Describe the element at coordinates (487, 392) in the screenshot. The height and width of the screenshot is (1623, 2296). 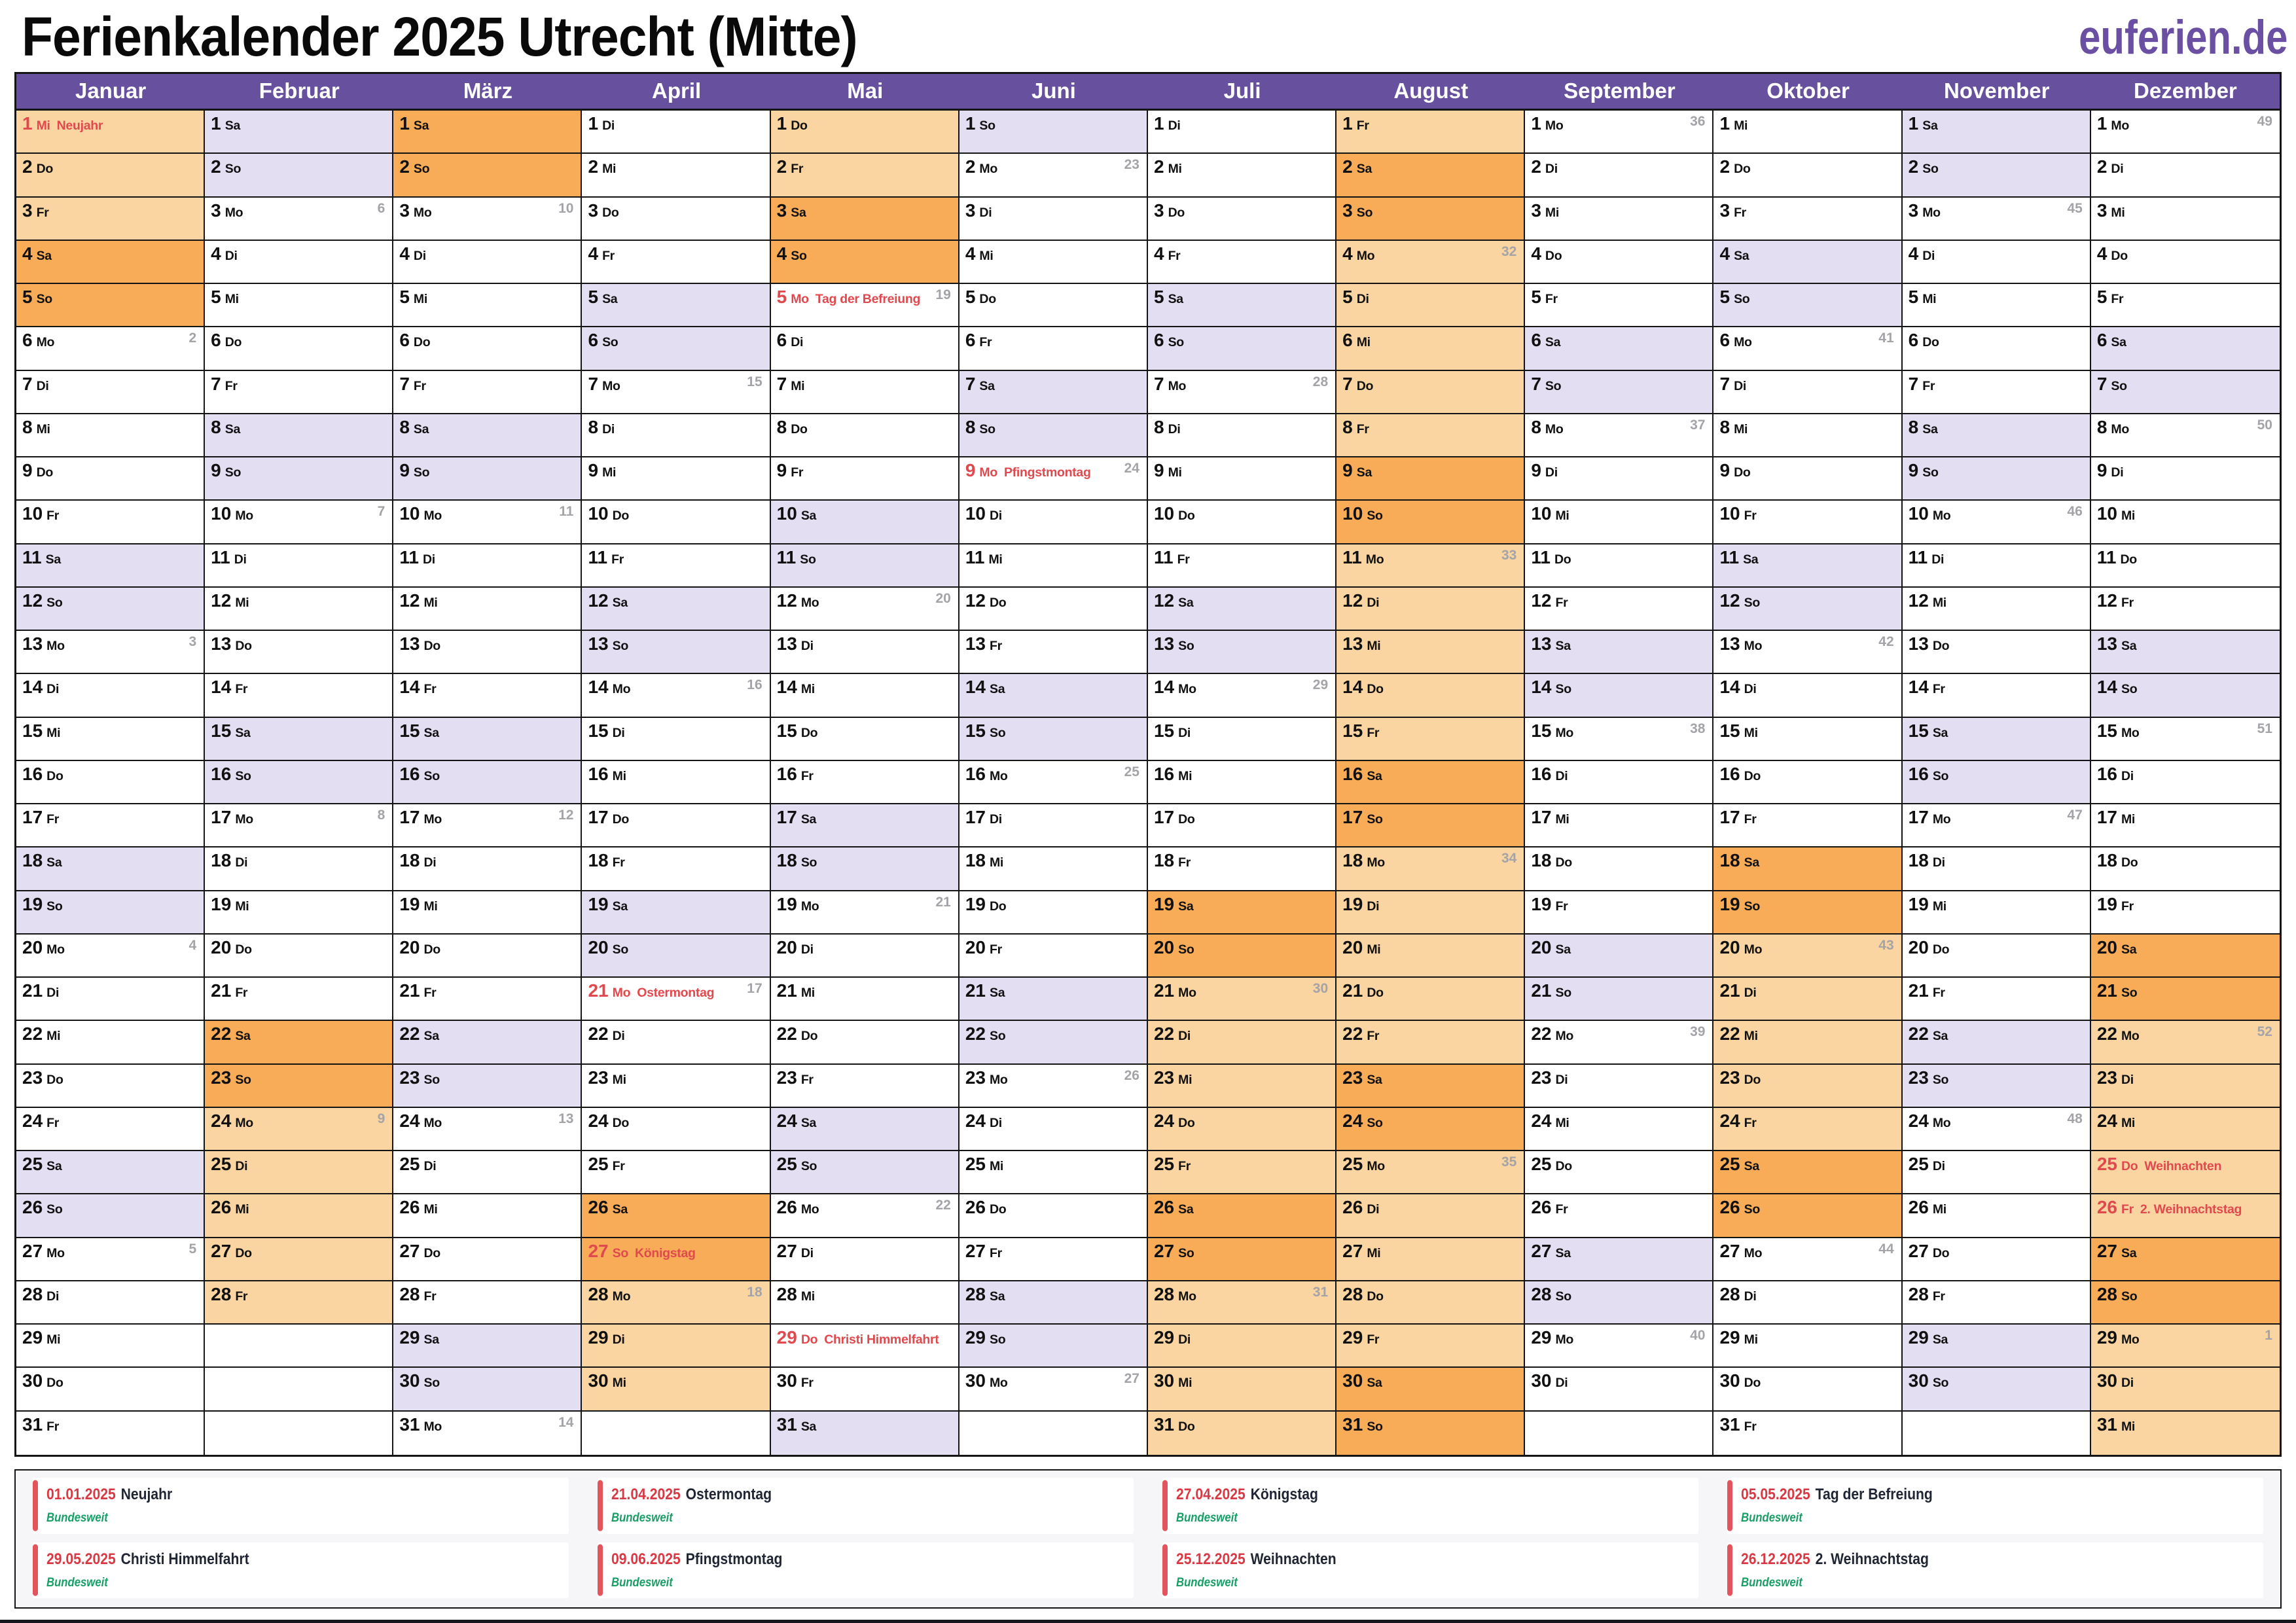
I see `day-cell-maerz-7: 7 Fr` at that location.